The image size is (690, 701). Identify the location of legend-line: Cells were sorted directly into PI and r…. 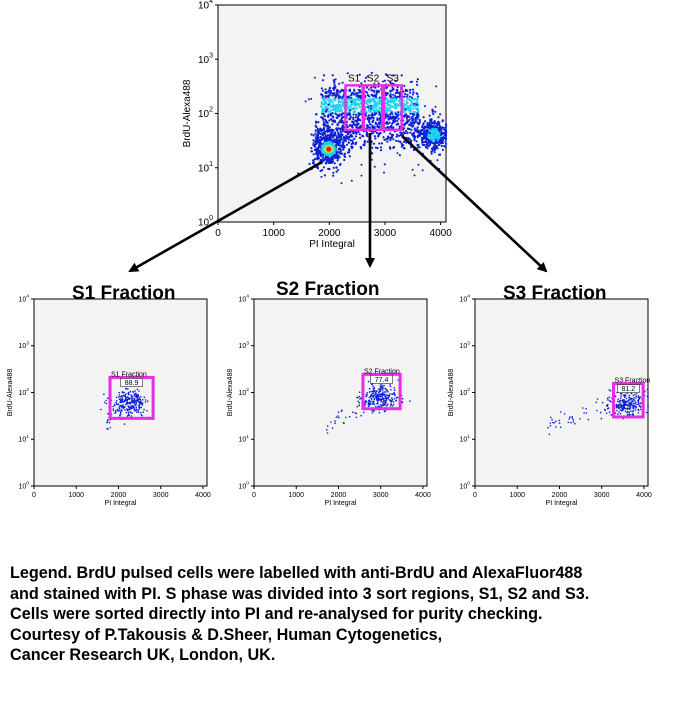
(276, 614).